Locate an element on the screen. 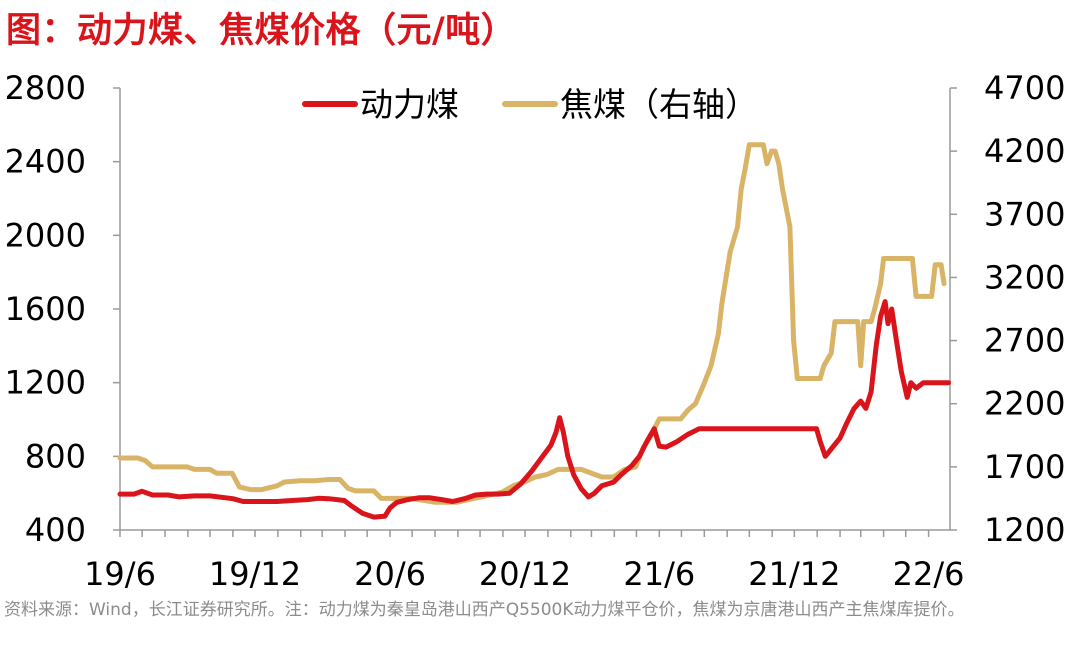  legend-label-thermal: 动力煤 is located at coordinates (409, 104).